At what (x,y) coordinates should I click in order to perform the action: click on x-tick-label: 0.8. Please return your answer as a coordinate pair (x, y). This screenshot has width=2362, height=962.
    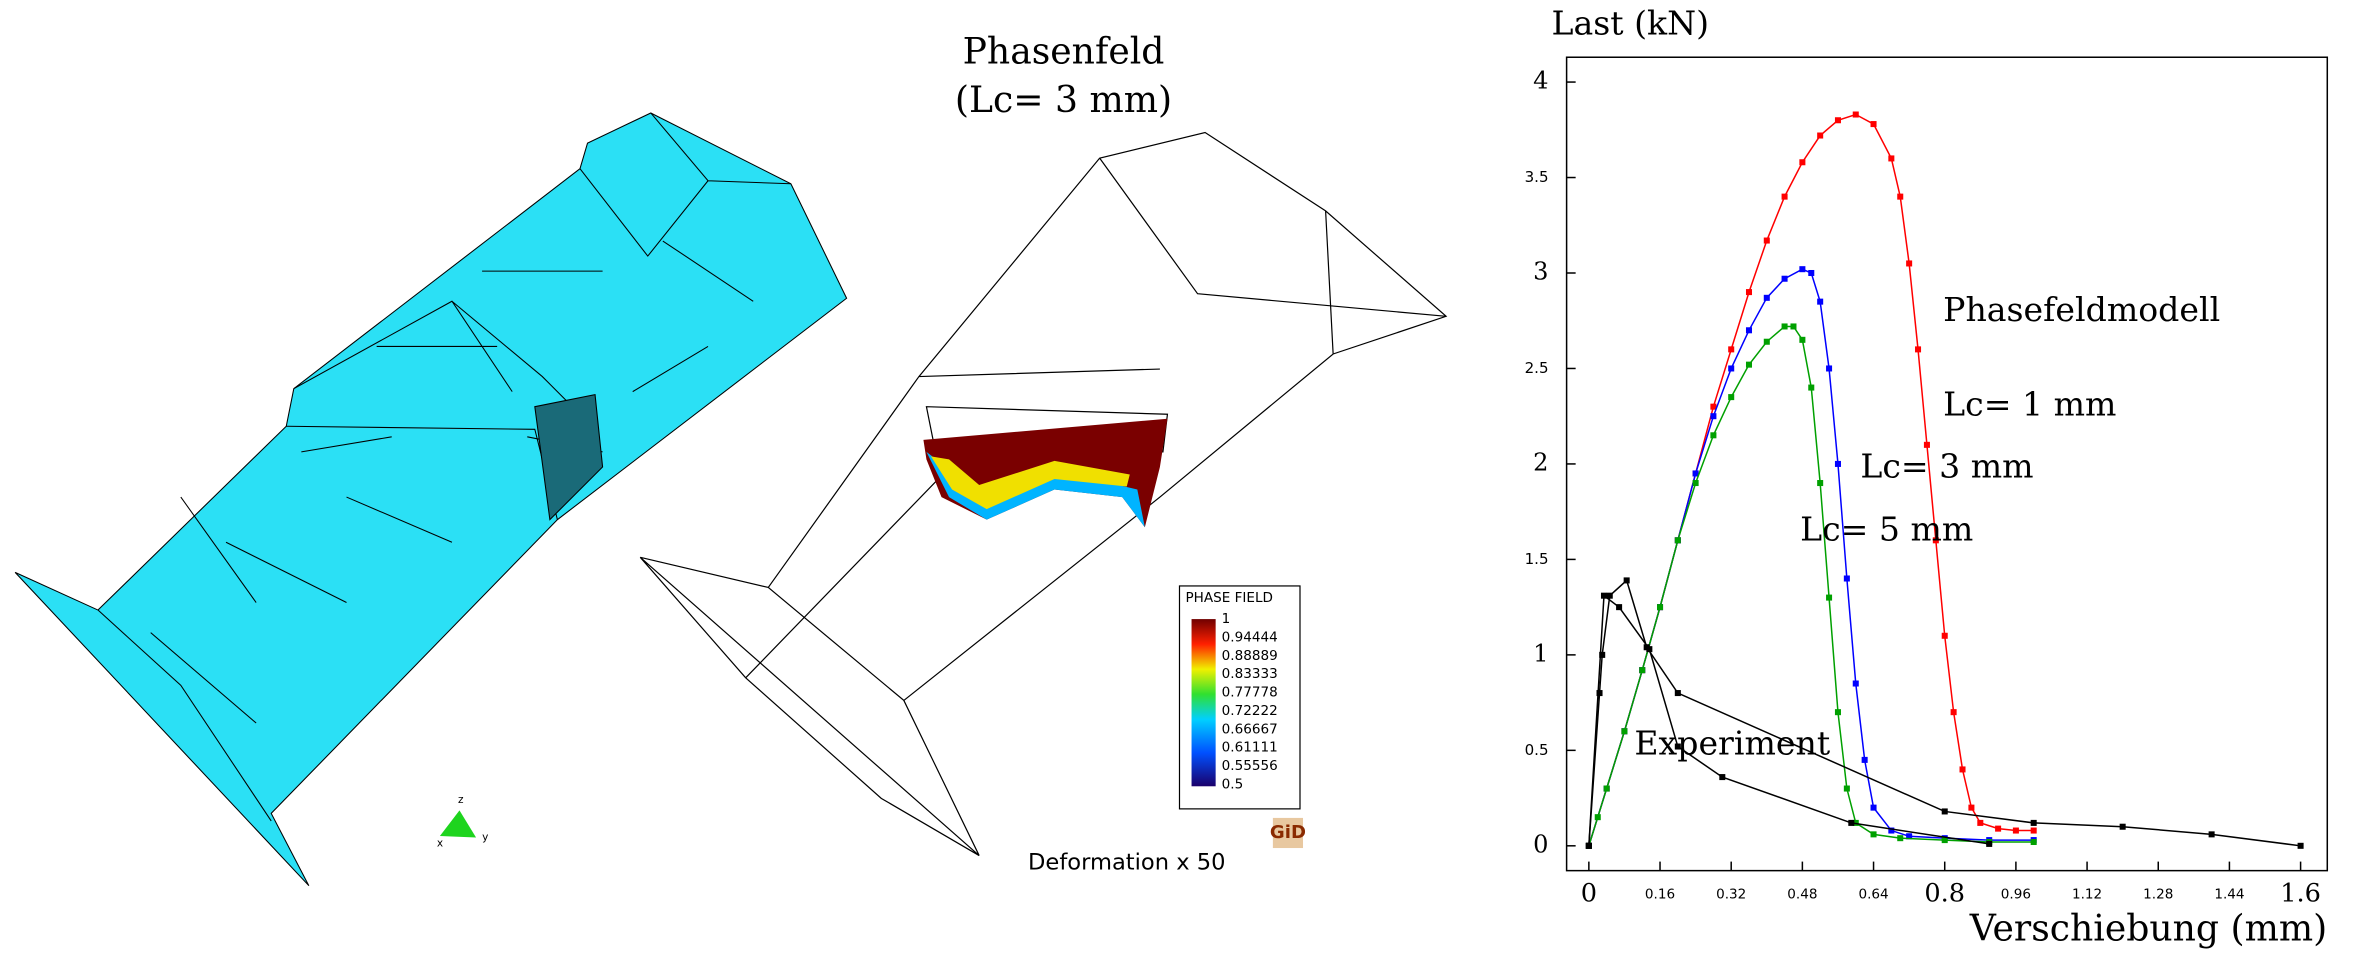
    Looking at the image, I should click on (1944, 894).